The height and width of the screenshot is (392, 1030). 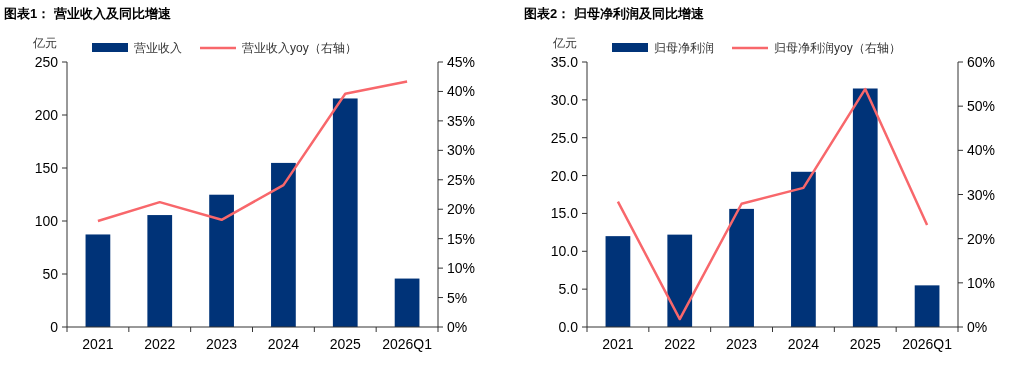 What do you see at coordinates (568, 289) in the screenshot?
I see `y-tick-label: 5.0` at bounding box center [568, 289].